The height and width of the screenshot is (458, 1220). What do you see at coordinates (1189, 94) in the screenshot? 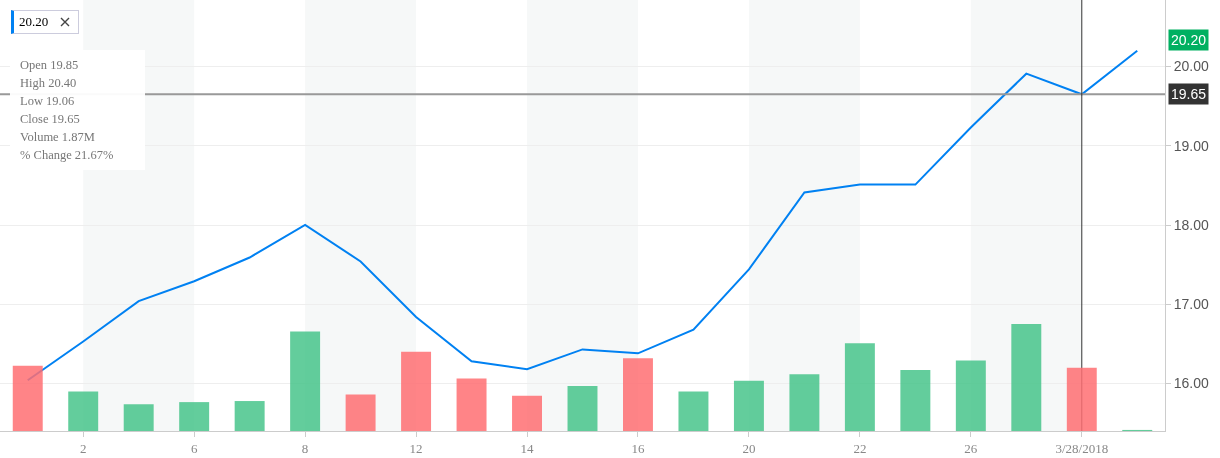
I see `ref-line-label: 19.65` at bounding box center [1189, 94].